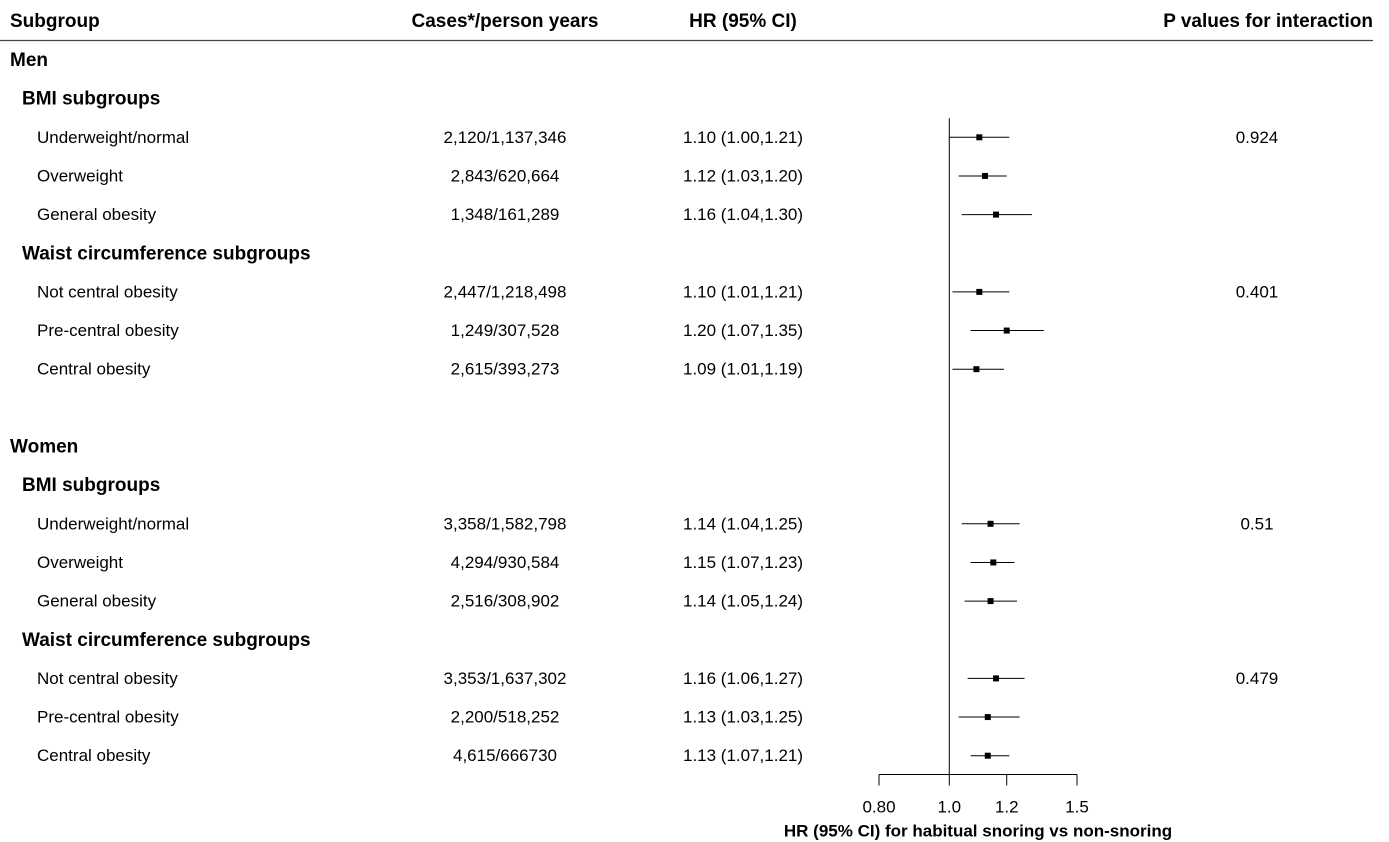  What do you see at coordinates (1007, 806) in the screenshot?
I see `x-tick-label: 1.2` at bounding box center [1007, 806].